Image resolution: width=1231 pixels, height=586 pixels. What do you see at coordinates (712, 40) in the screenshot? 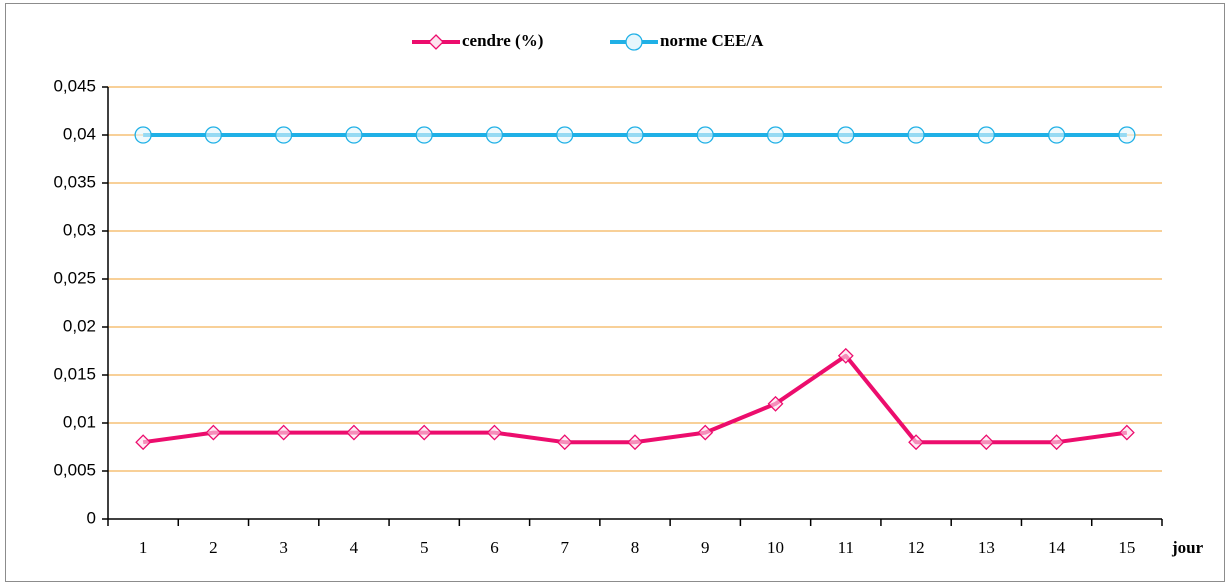
I see `legend-label: norme CEE/A` at bounding box center [712, 40].